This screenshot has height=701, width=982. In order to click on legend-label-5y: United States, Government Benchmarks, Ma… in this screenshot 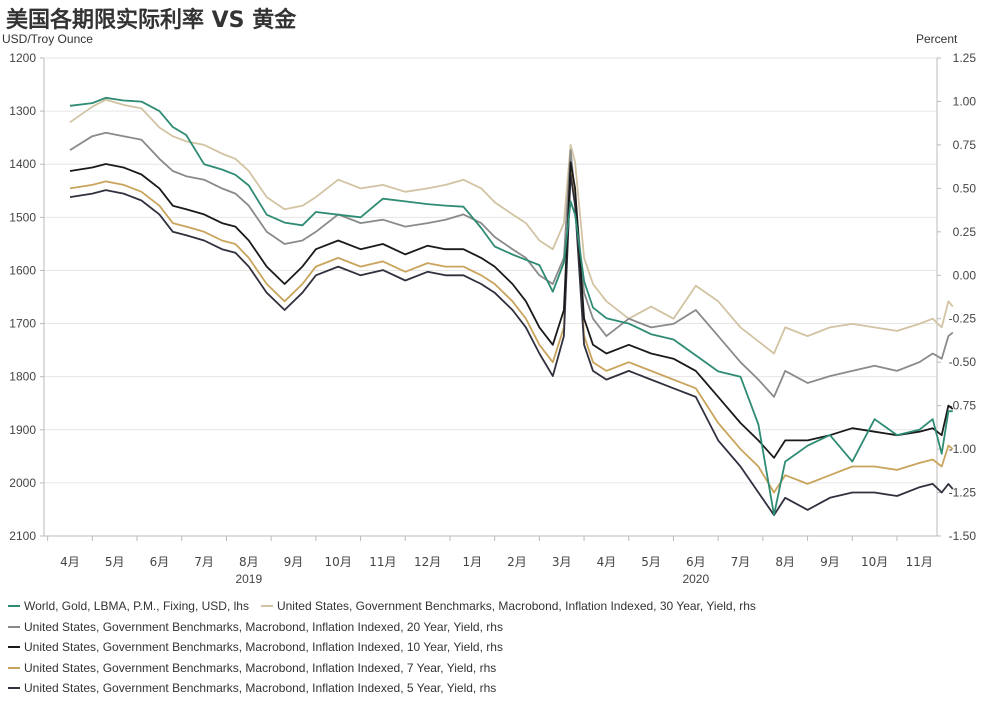, I will do `click(260, 688)`.